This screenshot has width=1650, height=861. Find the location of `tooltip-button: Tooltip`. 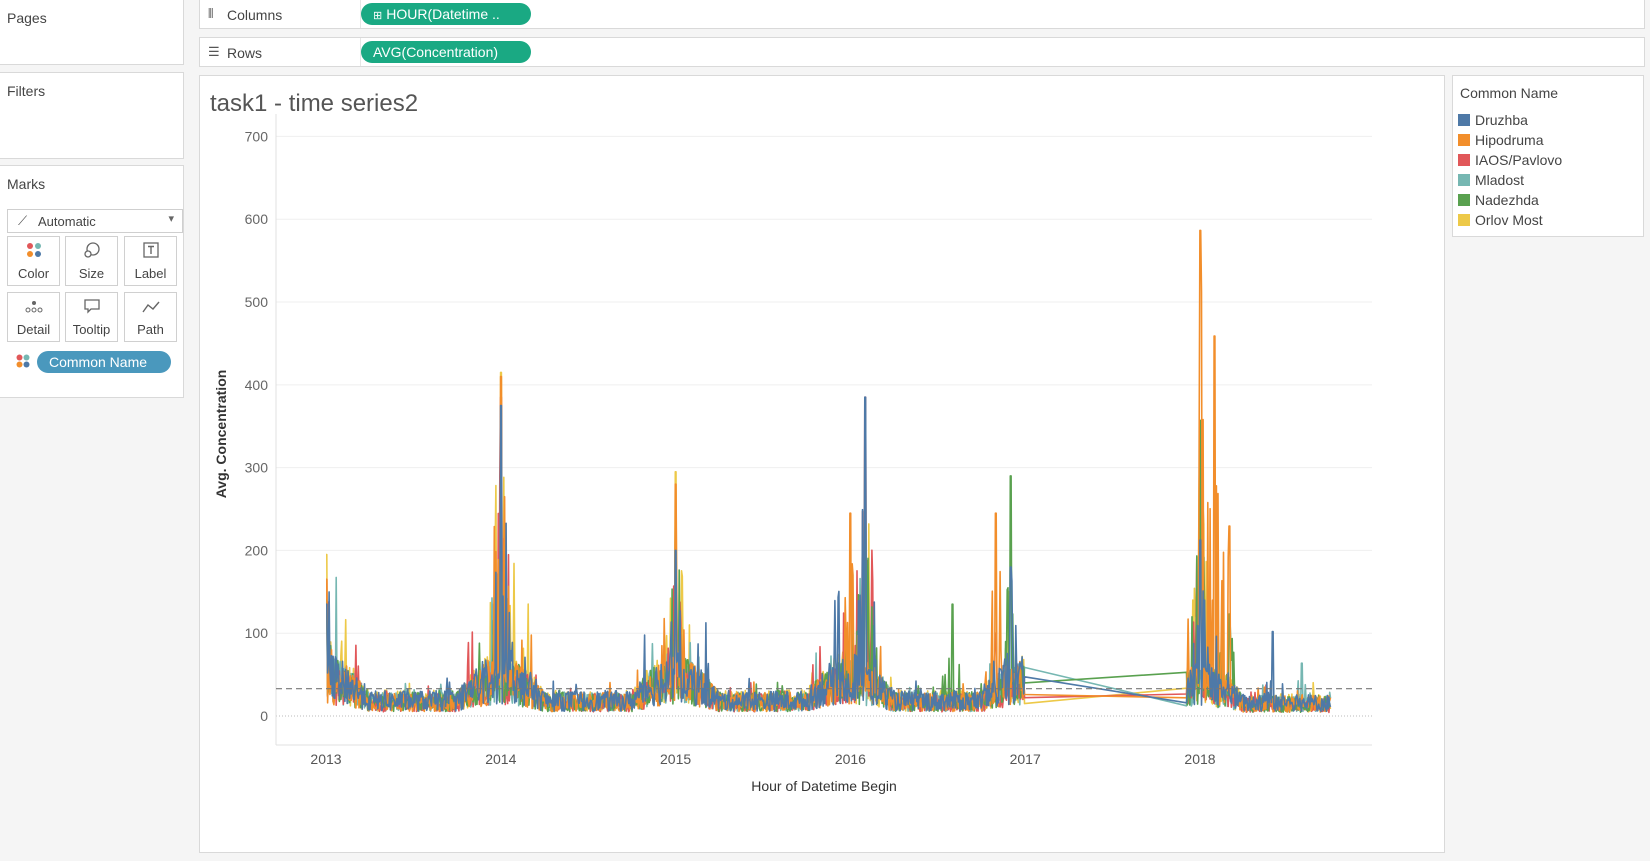

tooltip-button: Tooltip is located at coordinates (91, 317).